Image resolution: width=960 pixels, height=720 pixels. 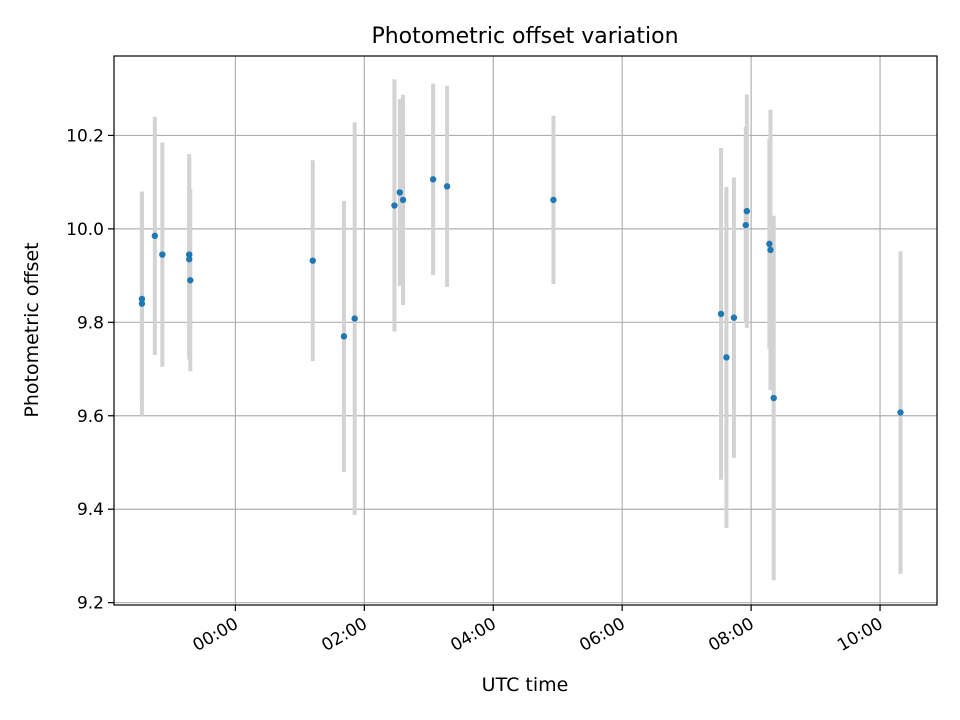 What do you see at coordinates (524, 36) in the screenshot?
I see `chart-title: Photometric offset variation` at bounding box center [524, 36].